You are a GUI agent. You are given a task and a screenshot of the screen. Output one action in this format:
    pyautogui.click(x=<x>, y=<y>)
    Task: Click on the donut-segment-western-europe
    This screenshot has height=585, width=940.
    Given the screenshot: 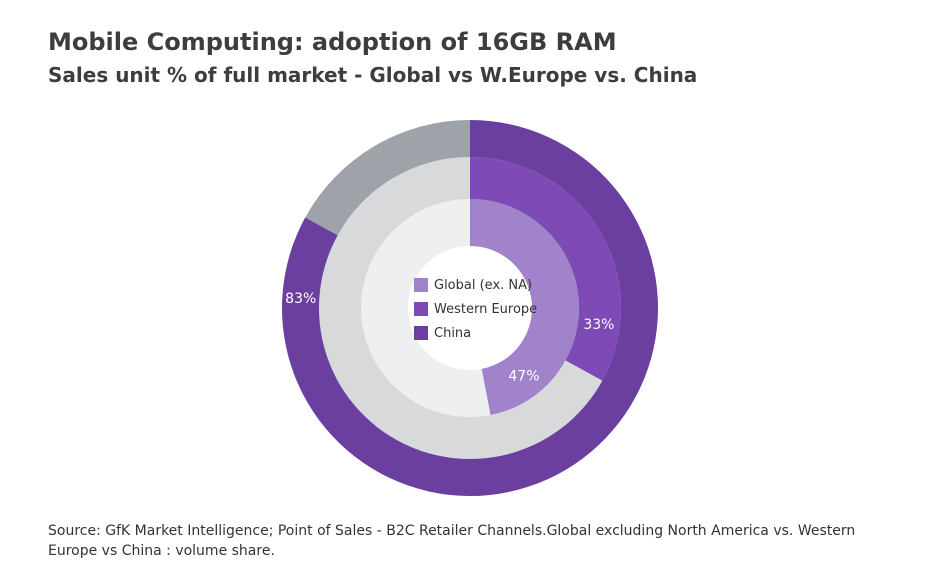 What is the action you would take?
    pyautogui.click(x=546, y=269)
    